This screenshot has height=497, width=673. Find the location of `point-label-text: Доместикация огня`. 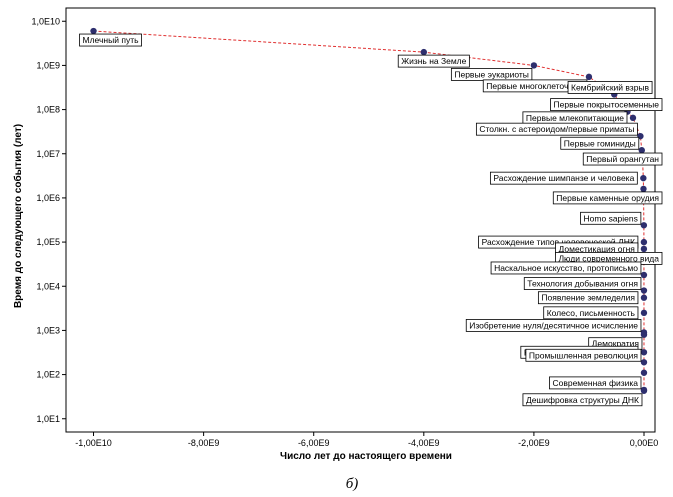

point-label-text: Доместикация огня is located at coordinates (597, 249).